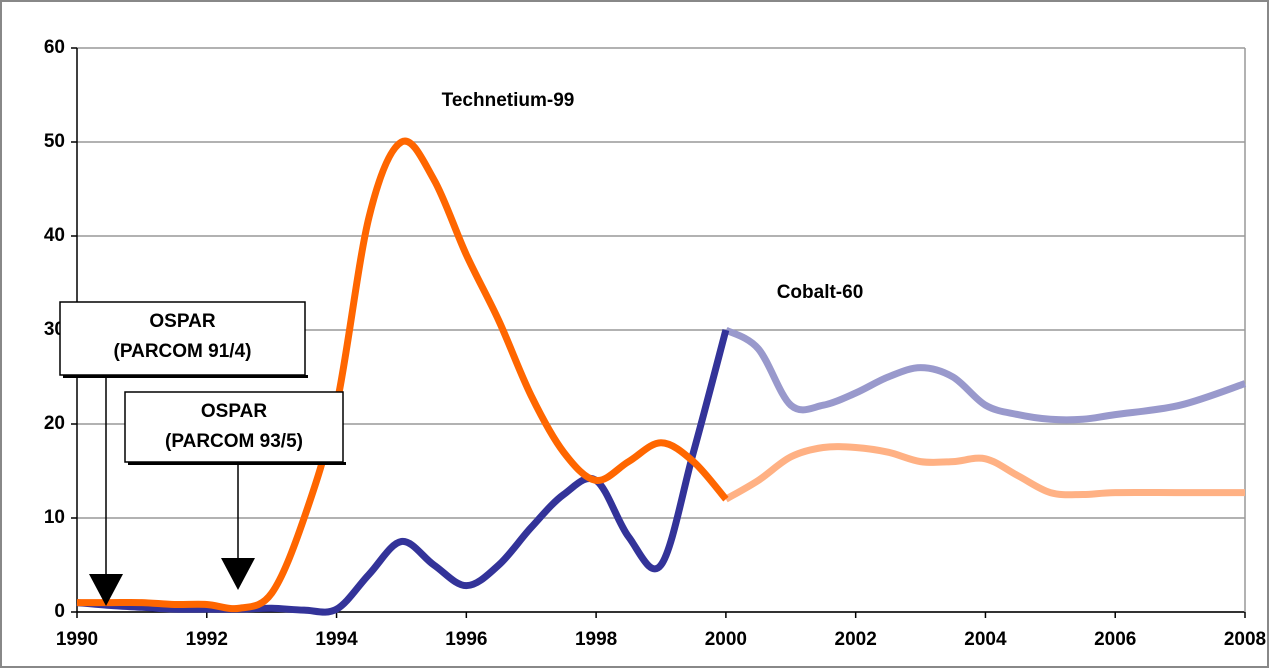  What do you see at coordinates (336, 639) in the screenshot?
I see `x-tick-label: 1994` at bounding box center [336, 639].